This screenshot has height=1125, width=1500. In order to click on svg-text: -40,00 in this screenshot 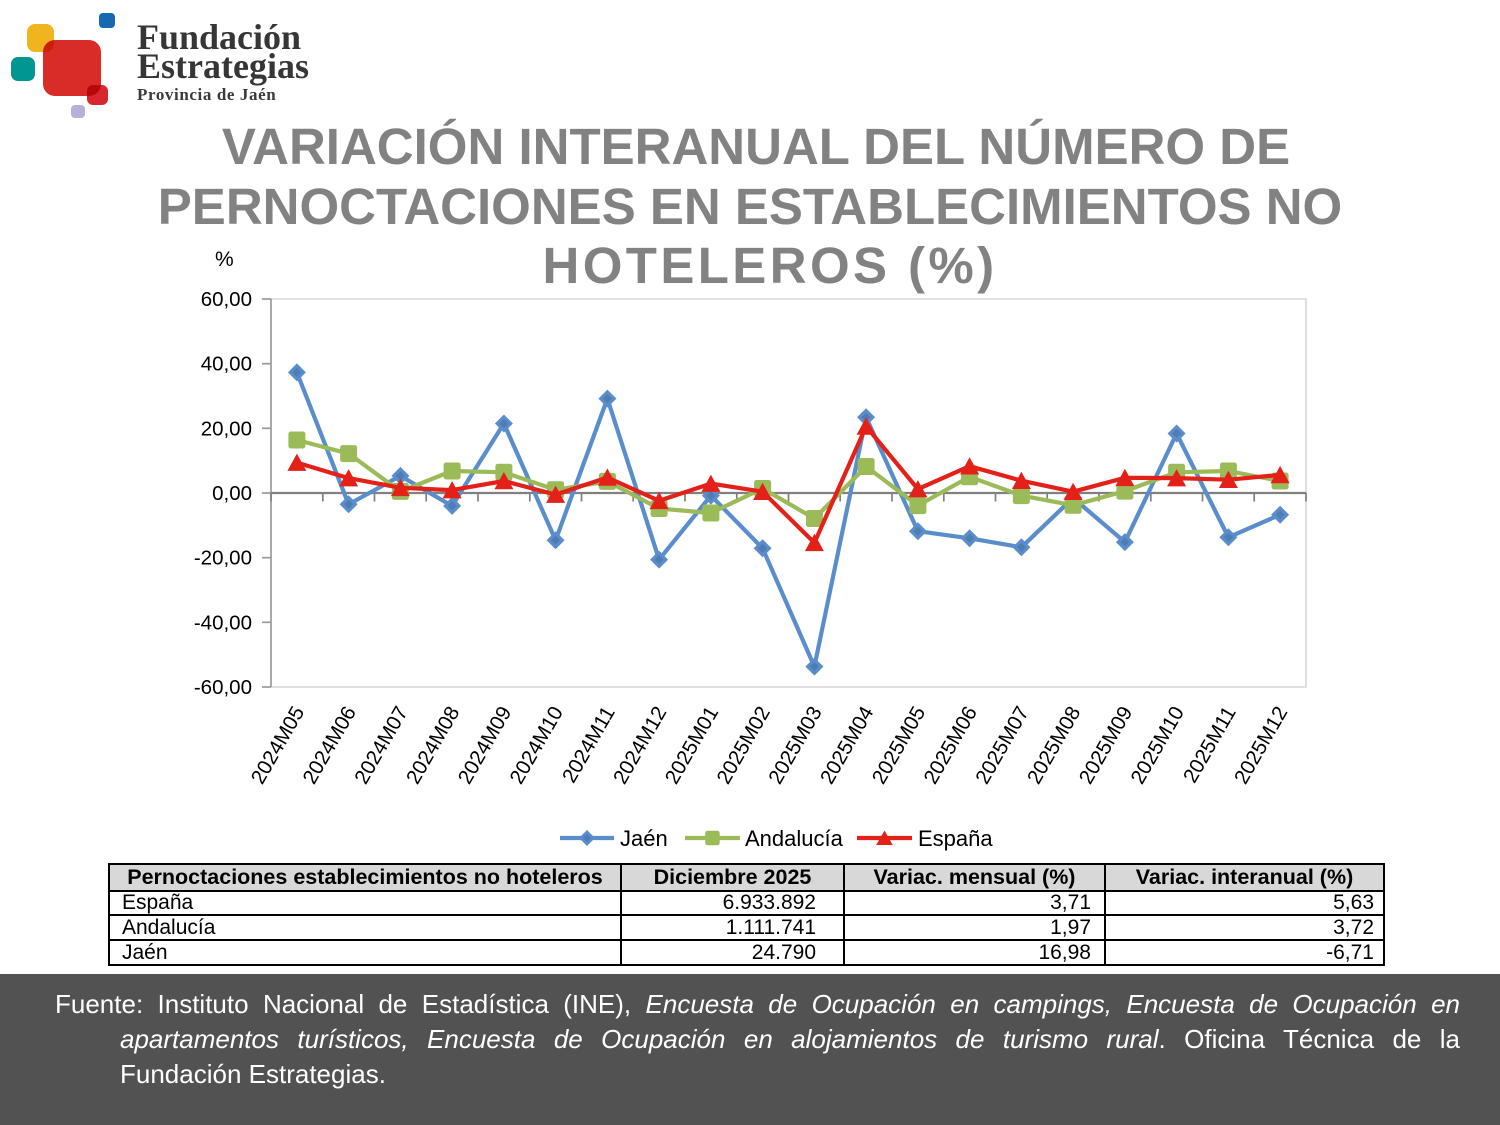, I will do `click(223, 622)`.